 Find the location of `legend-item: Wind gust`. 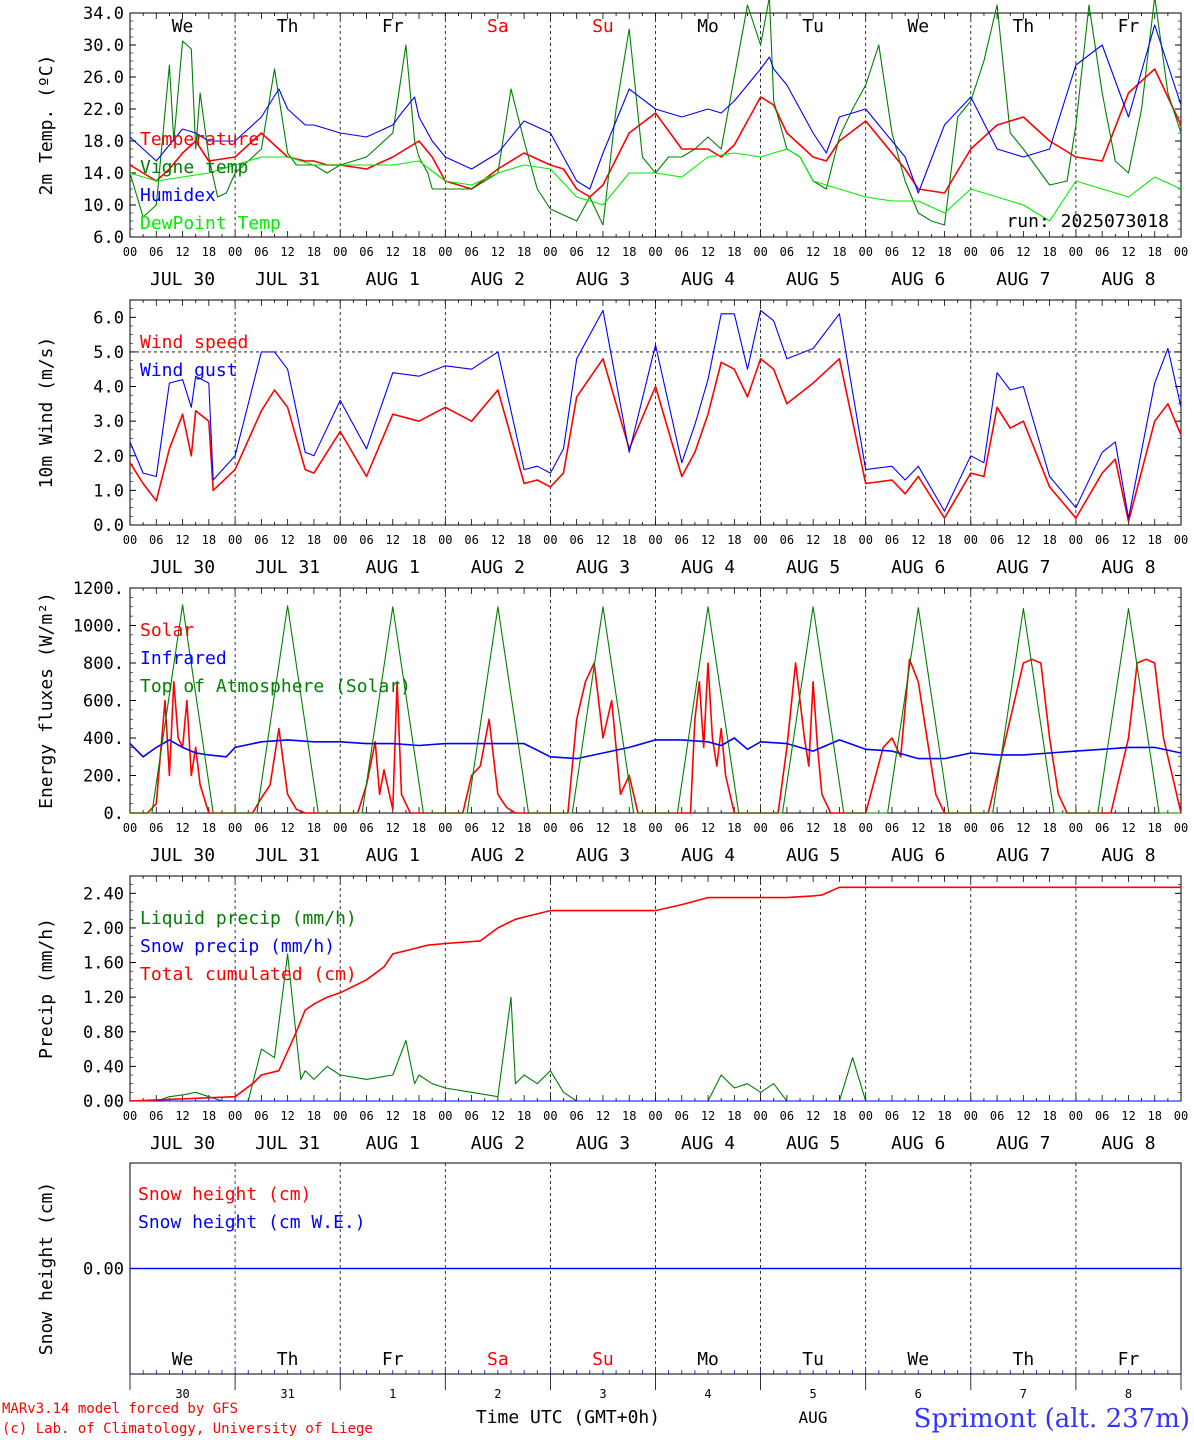

legend-item: Wind gust is located at coordinates (189, 370).